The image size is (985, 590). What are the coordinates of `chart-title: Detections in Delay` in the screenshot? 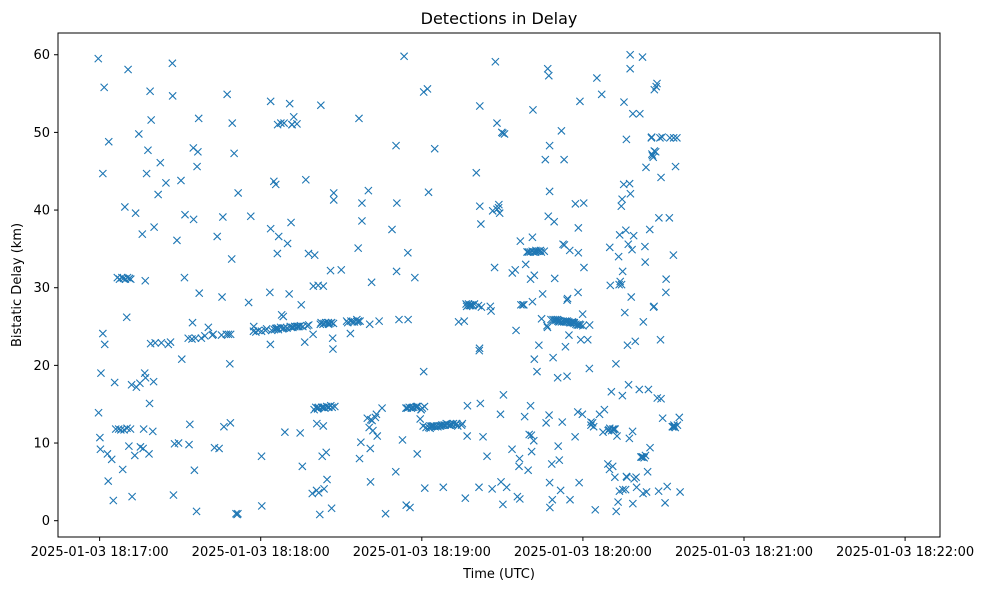 It's located at (499, 18).